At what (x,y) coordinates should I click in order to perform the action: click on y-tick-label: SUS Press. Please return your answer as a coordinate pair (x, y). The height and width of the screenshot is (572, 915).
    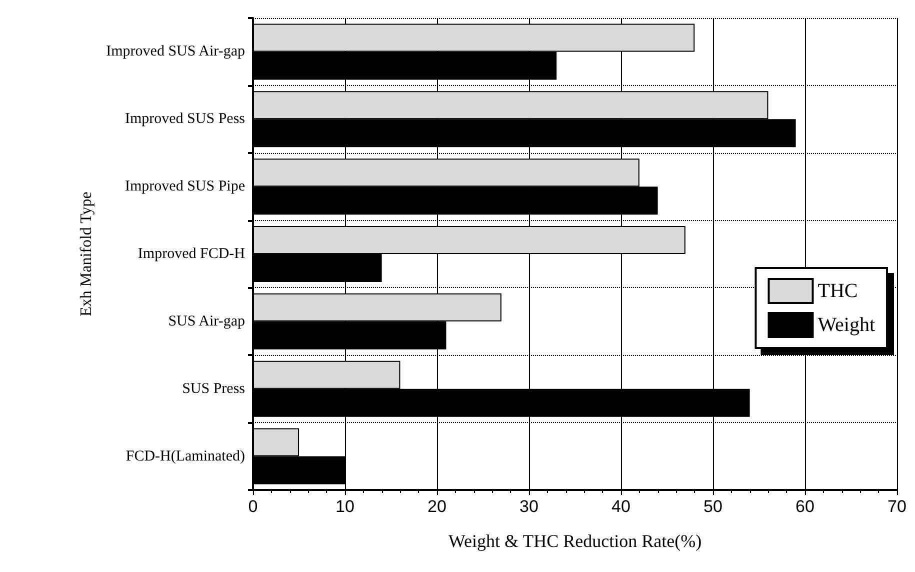
    Looking at the image, I should click on (214, 388).